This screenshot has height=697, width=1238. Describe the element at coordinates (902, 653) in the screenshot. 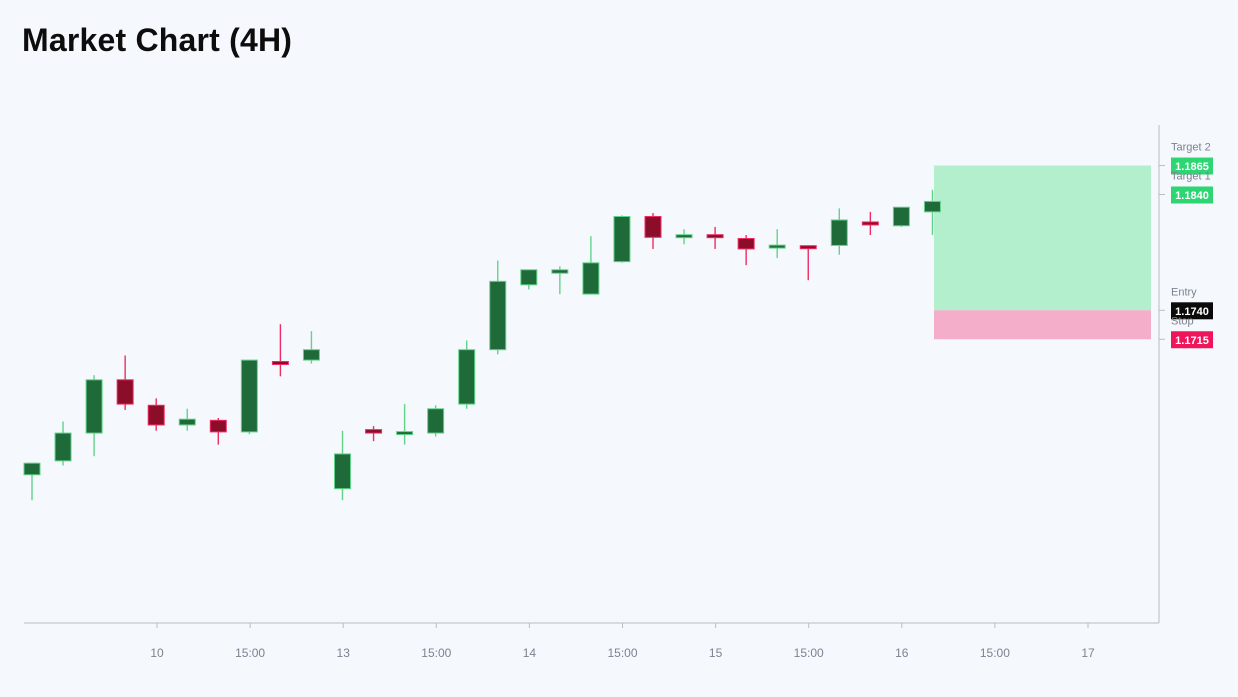

I see `x-tick-label: 16` at that location.